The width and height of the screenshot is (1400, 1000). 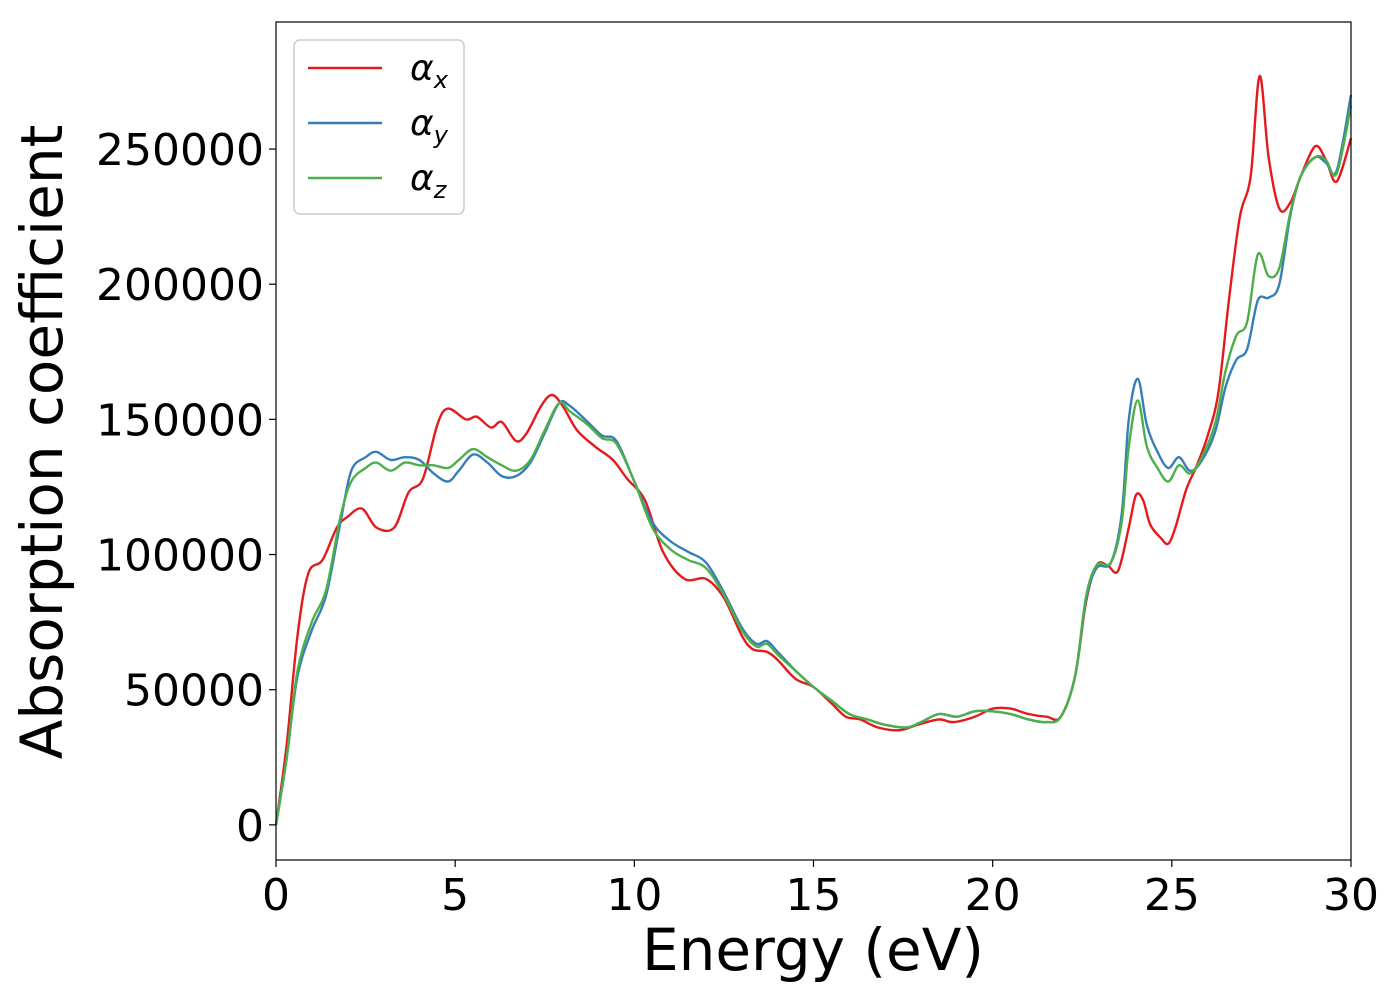 I want to click on x-axis-label: Energy (eV), so click(x=813, y=950).